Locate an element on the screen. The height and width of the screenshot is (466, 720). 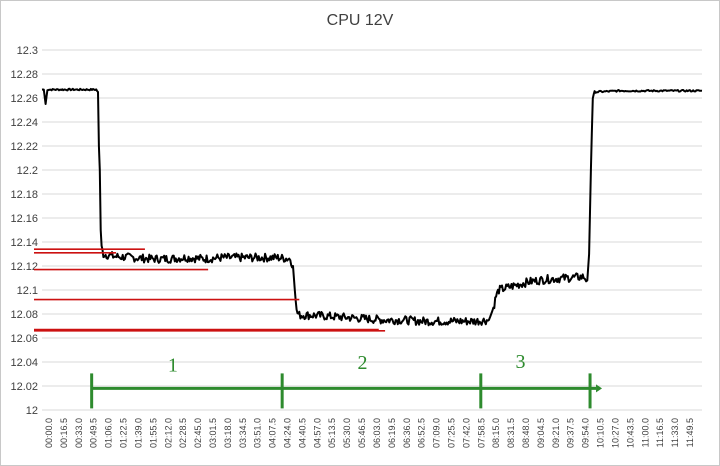
x-tick-label: 00:00.0 is located at coordinates (49, 433).